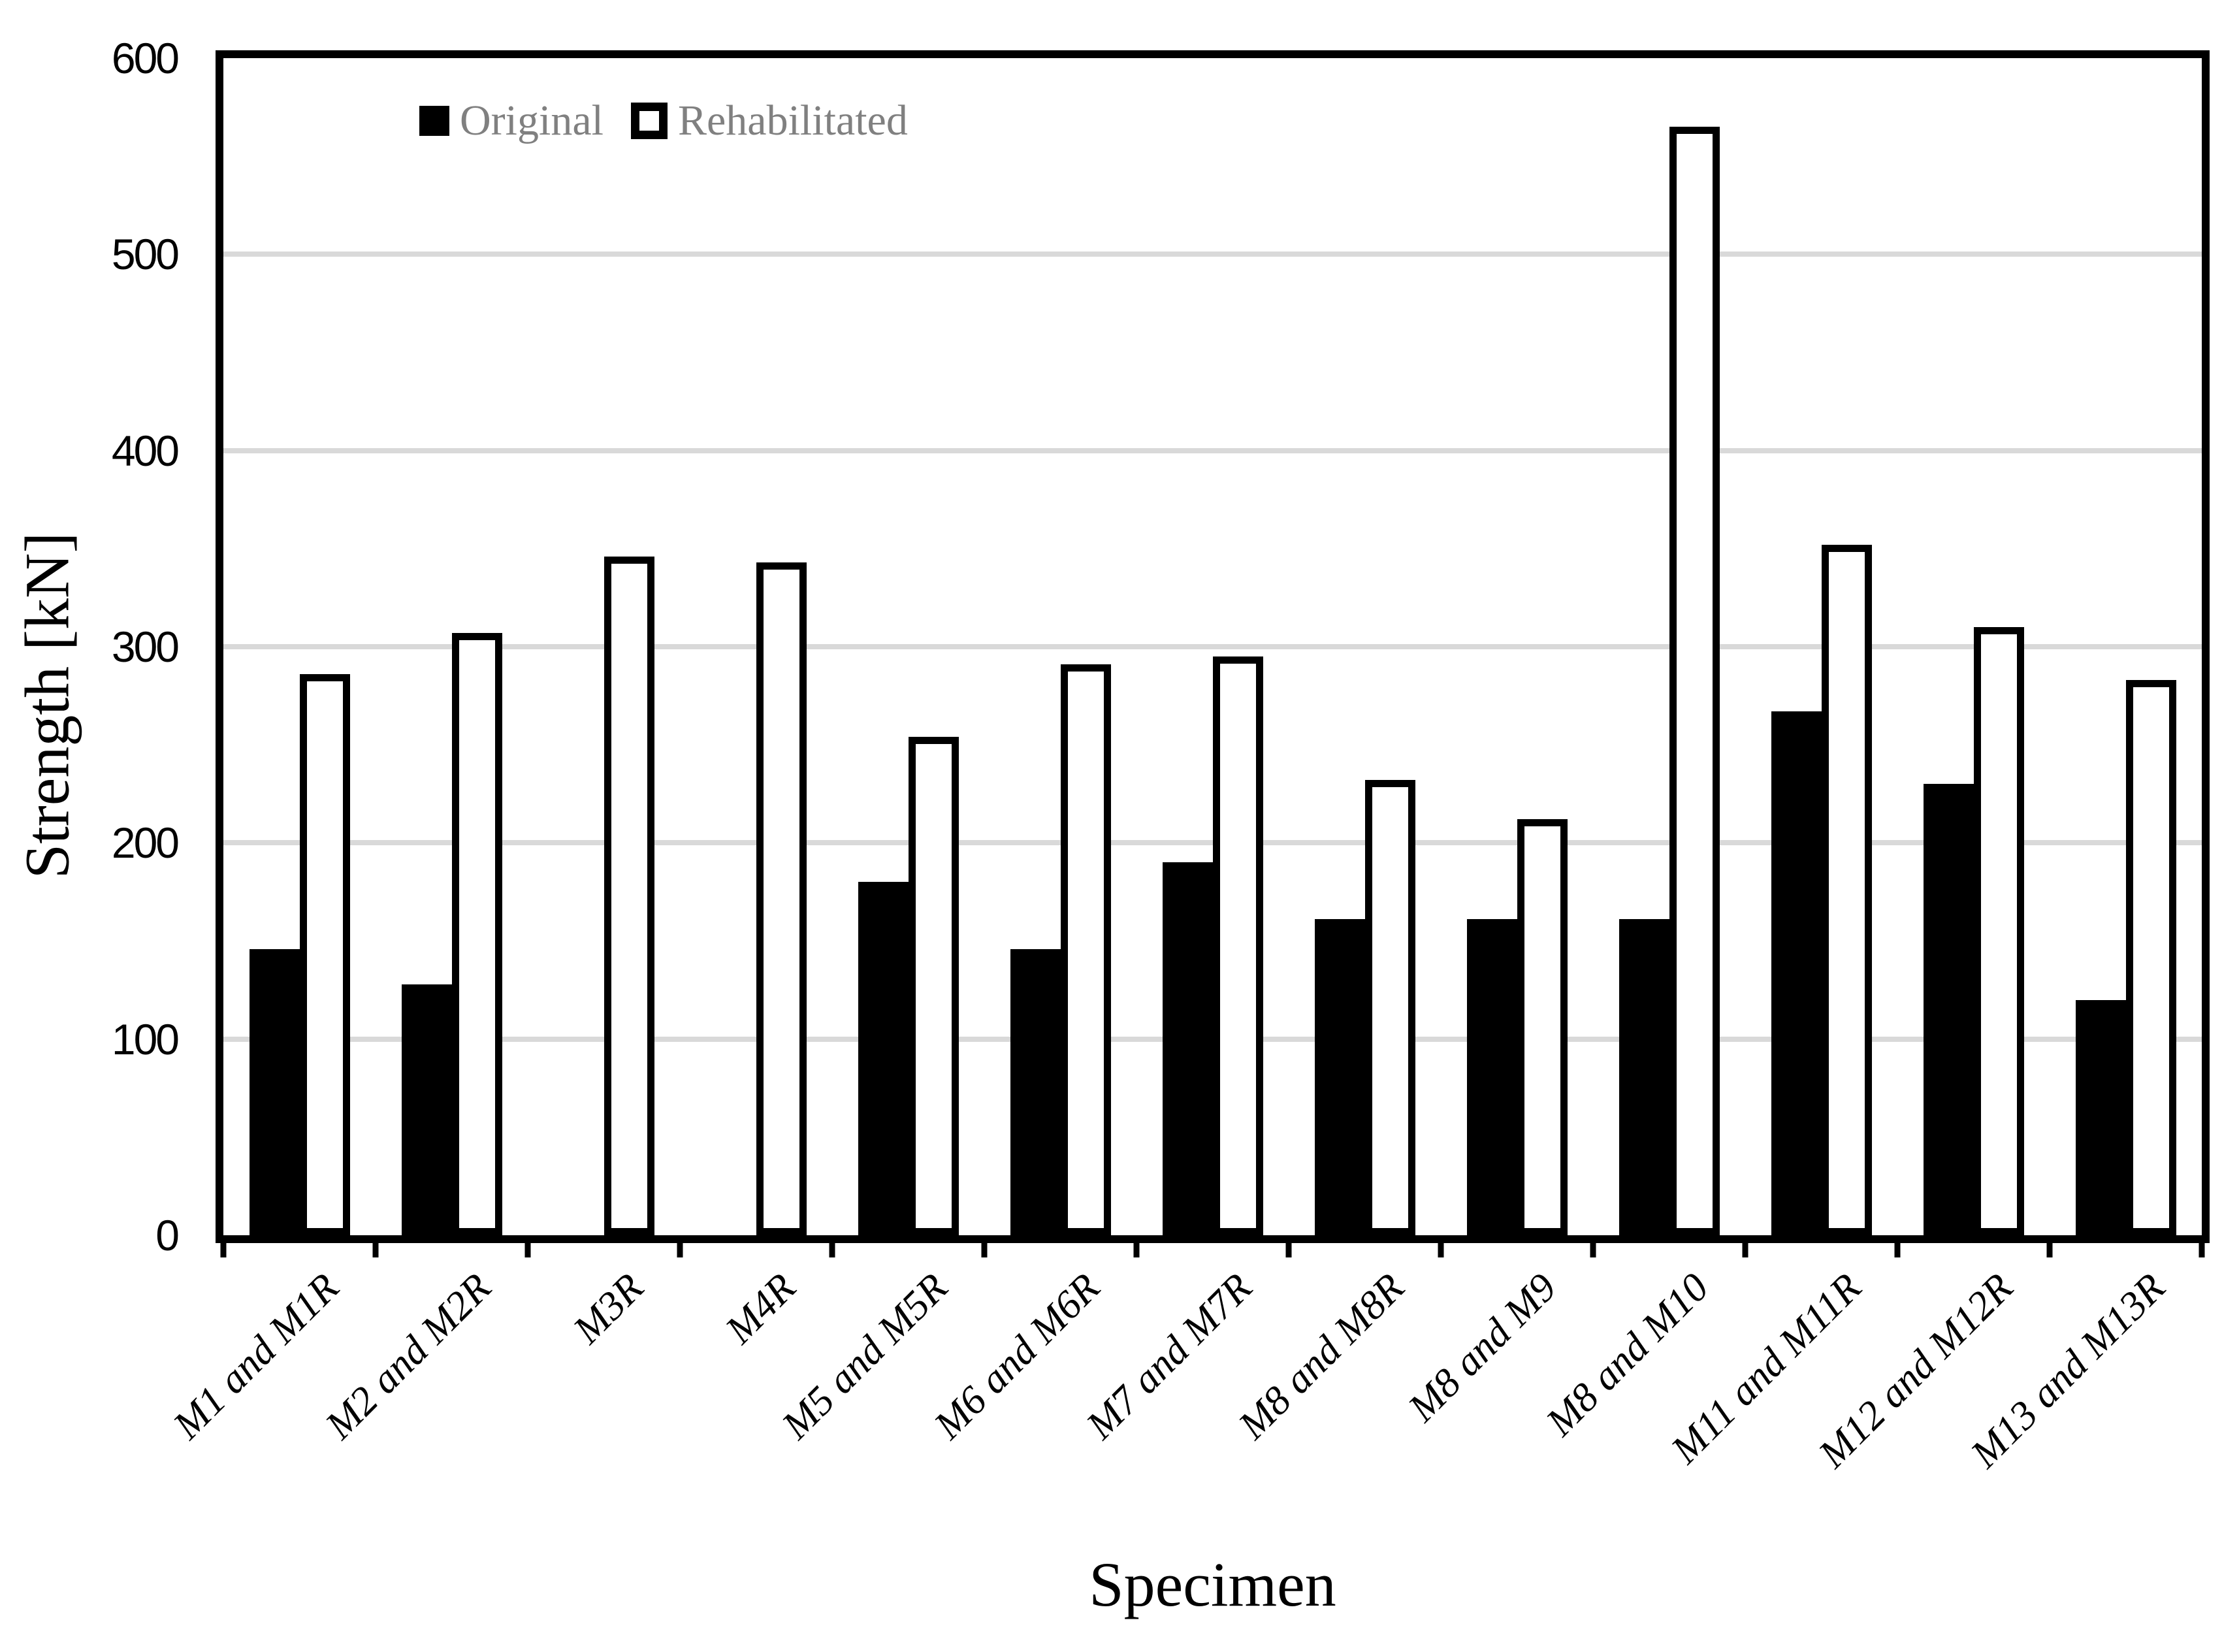 The height and width of the screenshot is (1652, 2239). Describe the element at coordinates (649, 121) in the screenshot. I see `rehabilitated-open-square-icon` at that location.